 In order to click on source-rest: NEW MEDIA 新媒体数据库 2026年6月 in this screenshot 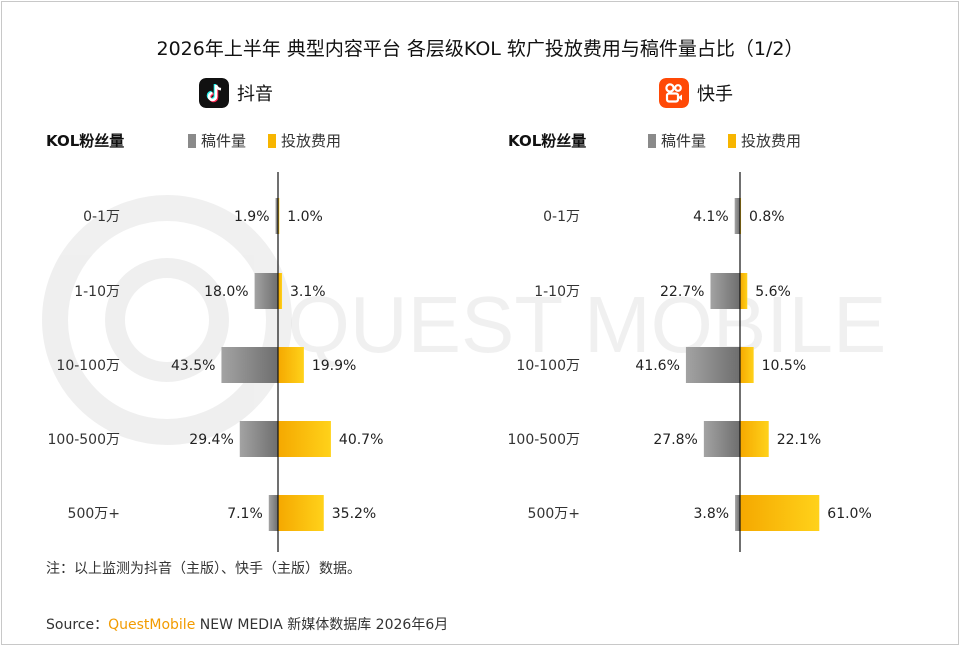, I will do `click(322, 625)`.